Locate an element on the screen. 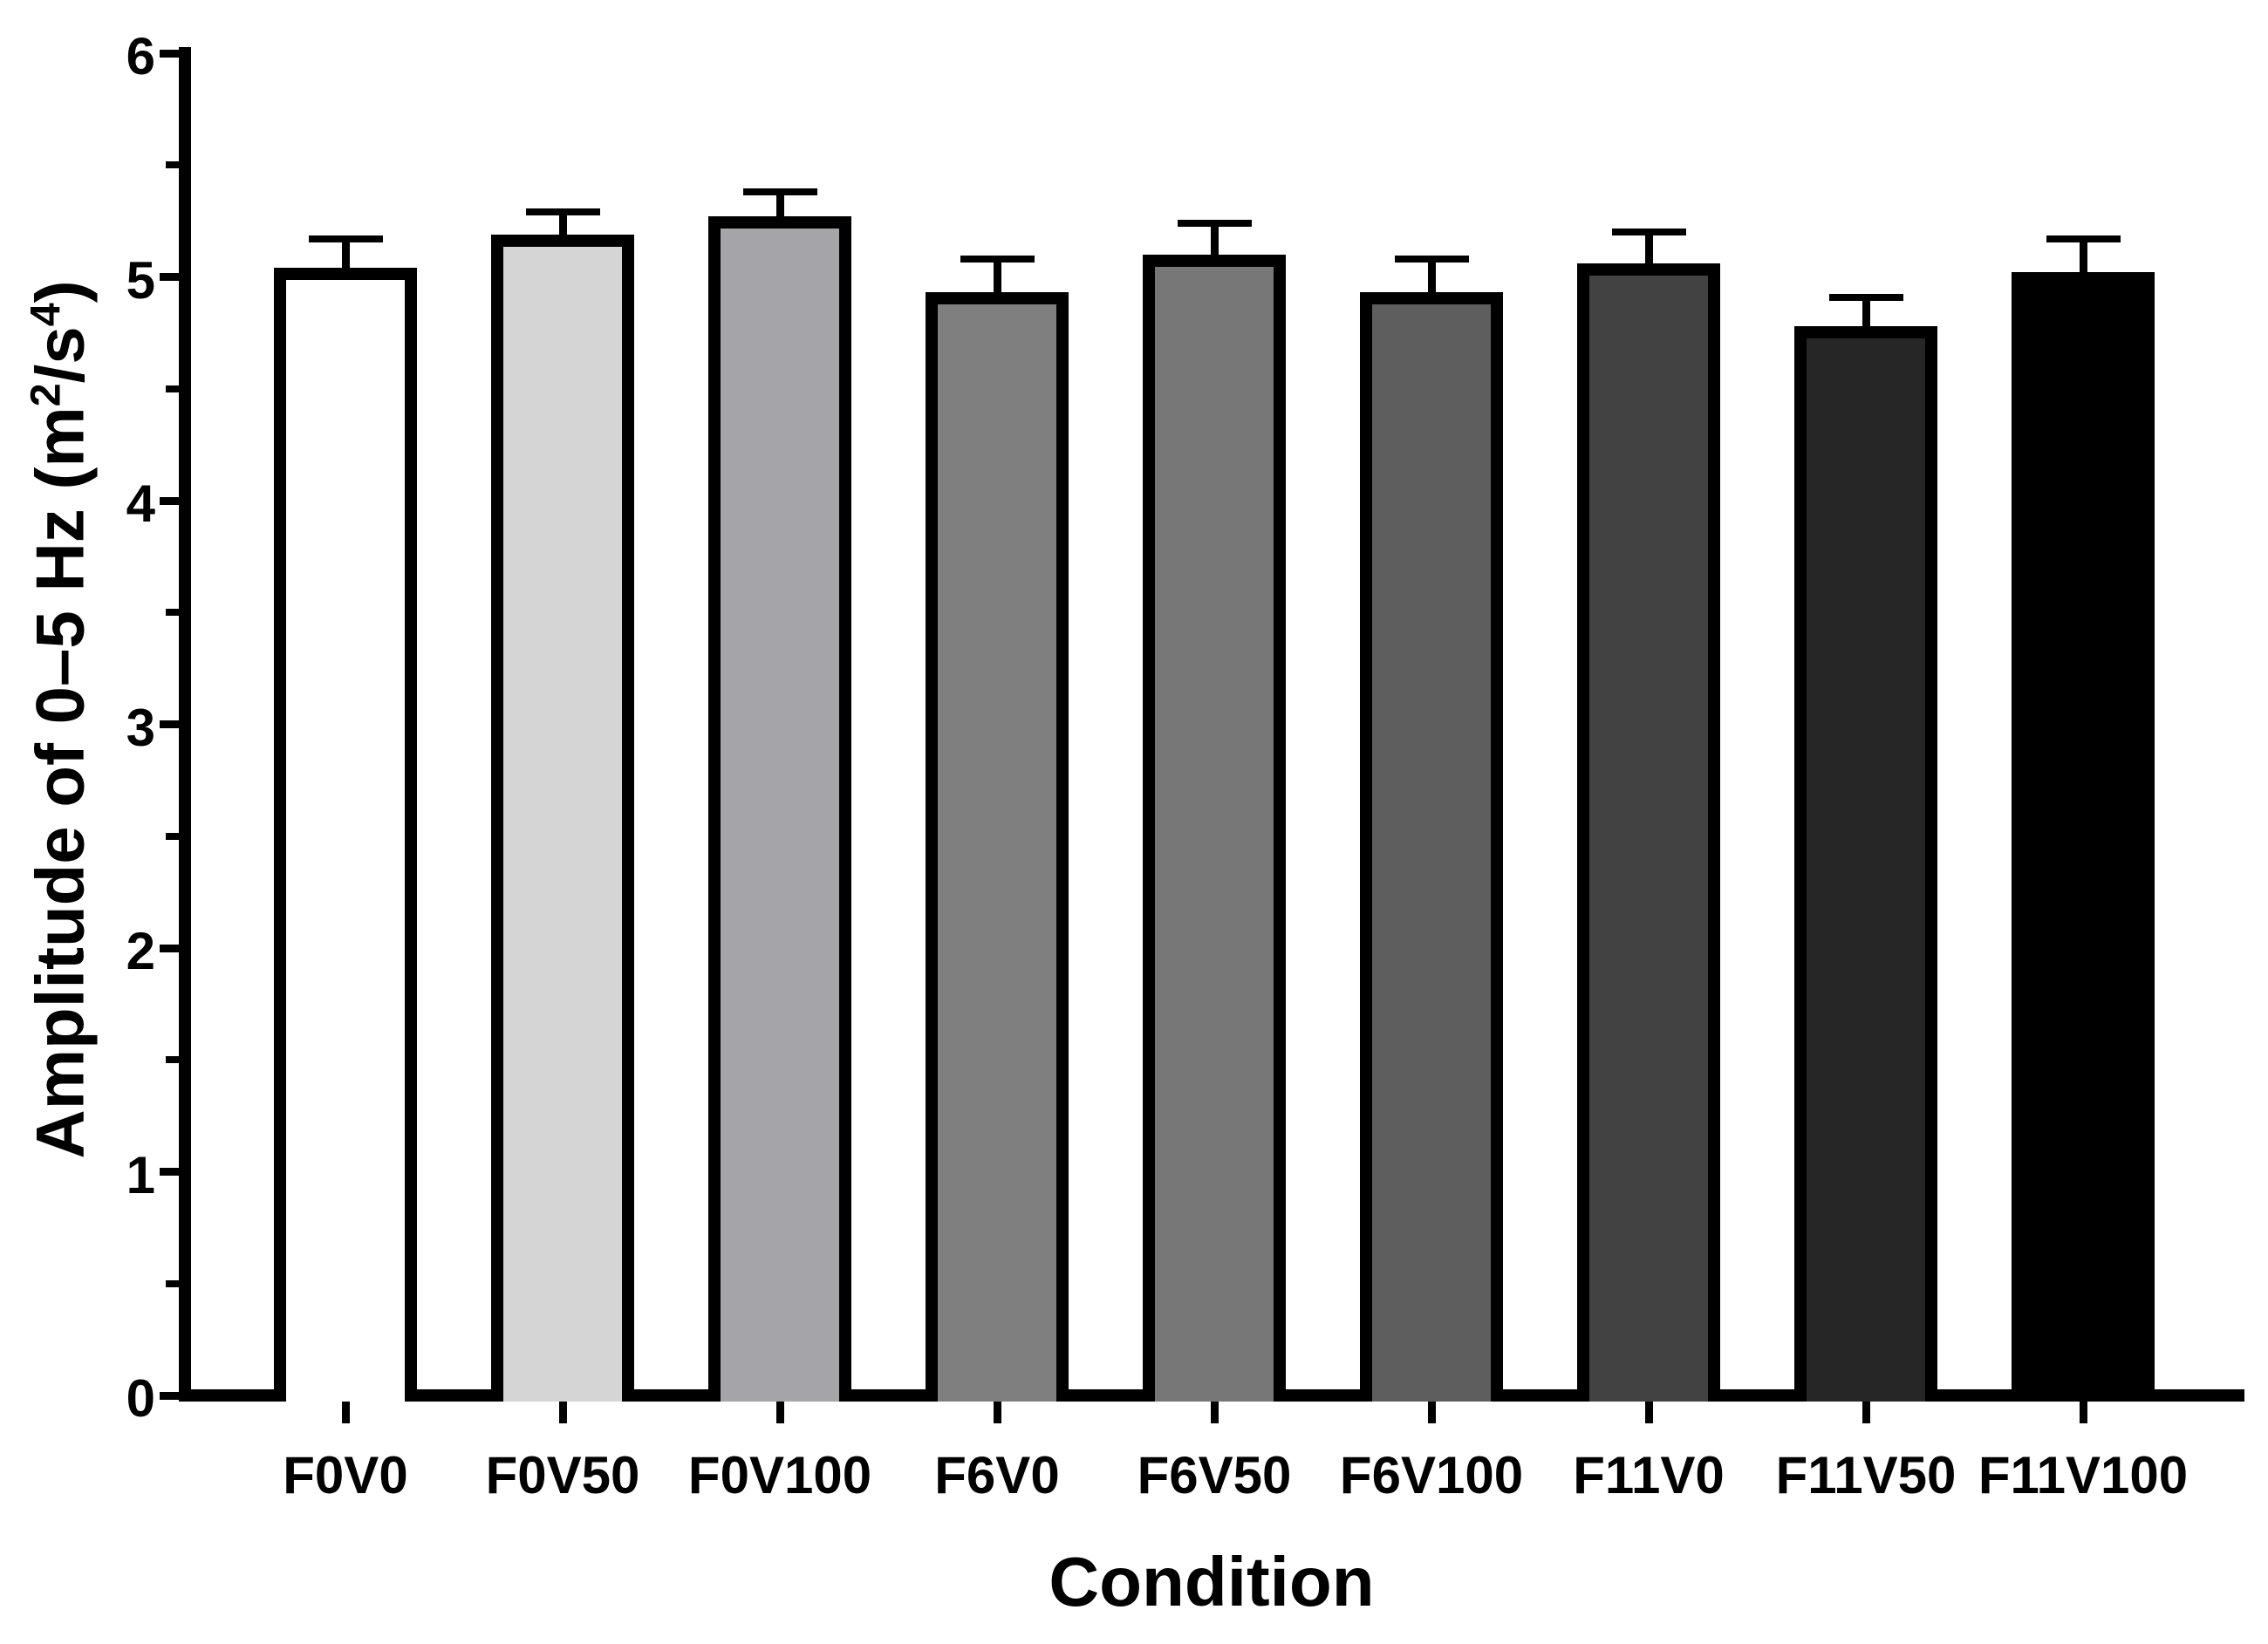 Image resolution: width=2268 pixels, height=1644 pixels. y-tick-label: 1 is located at coordinates (140, 1175).